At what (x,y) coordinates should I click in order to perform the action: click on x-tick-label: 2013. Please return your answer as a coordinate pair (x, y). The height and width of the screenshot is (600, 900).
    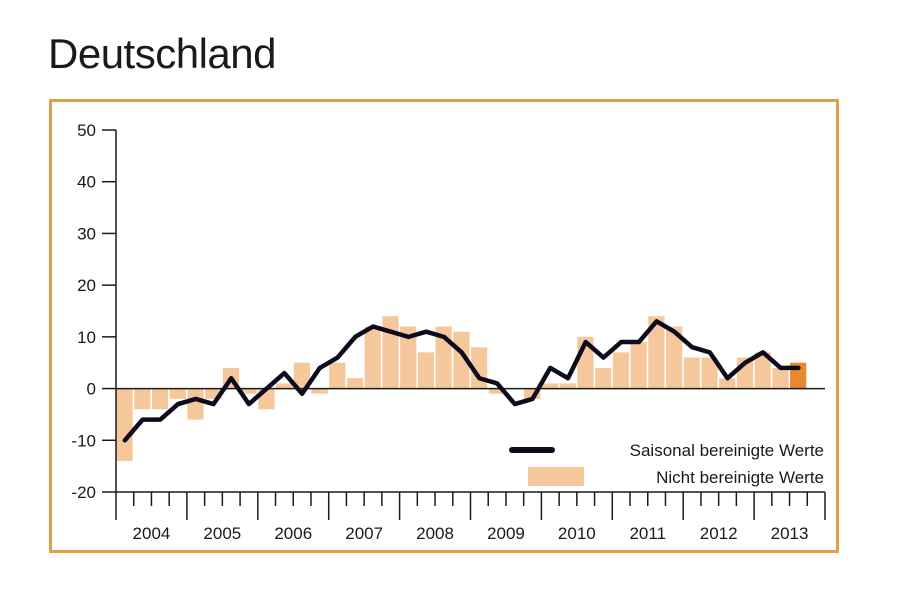
    Looking at the image, I should click on (790, 533).